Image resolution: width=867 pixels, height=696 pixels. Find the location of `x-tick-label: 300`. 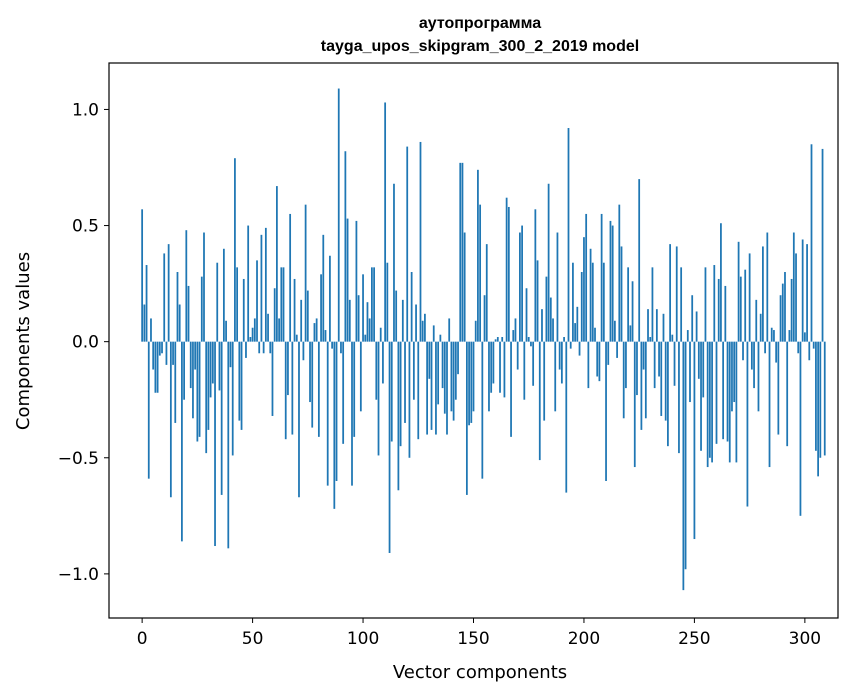

x-tick-label: 300 is located at coordinates (805, 639).